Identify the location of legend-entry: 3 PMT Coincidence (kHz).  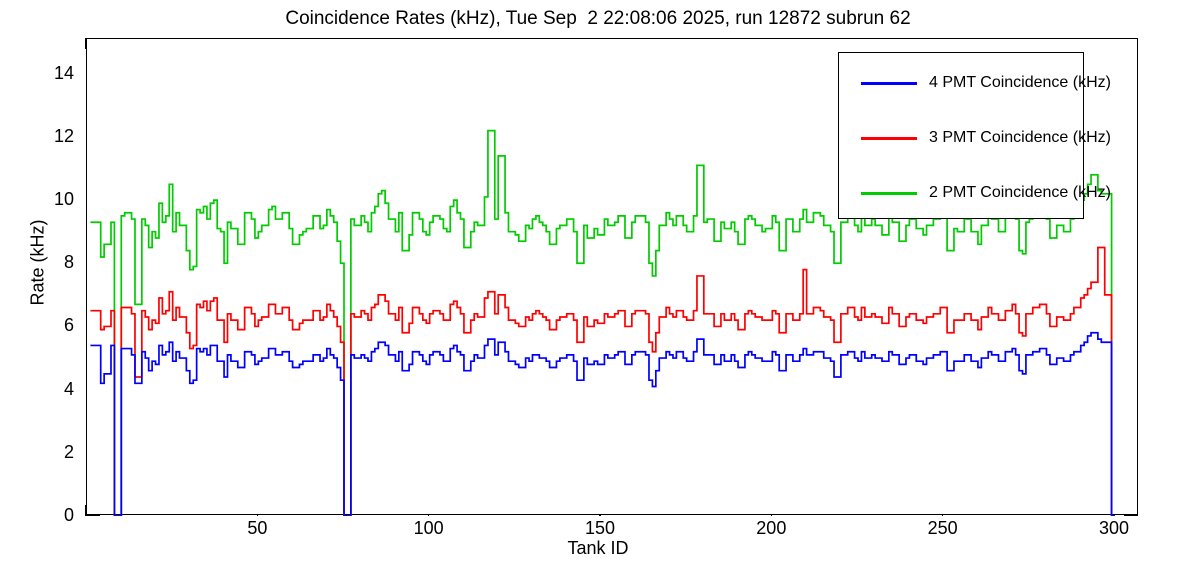
(975, 138).